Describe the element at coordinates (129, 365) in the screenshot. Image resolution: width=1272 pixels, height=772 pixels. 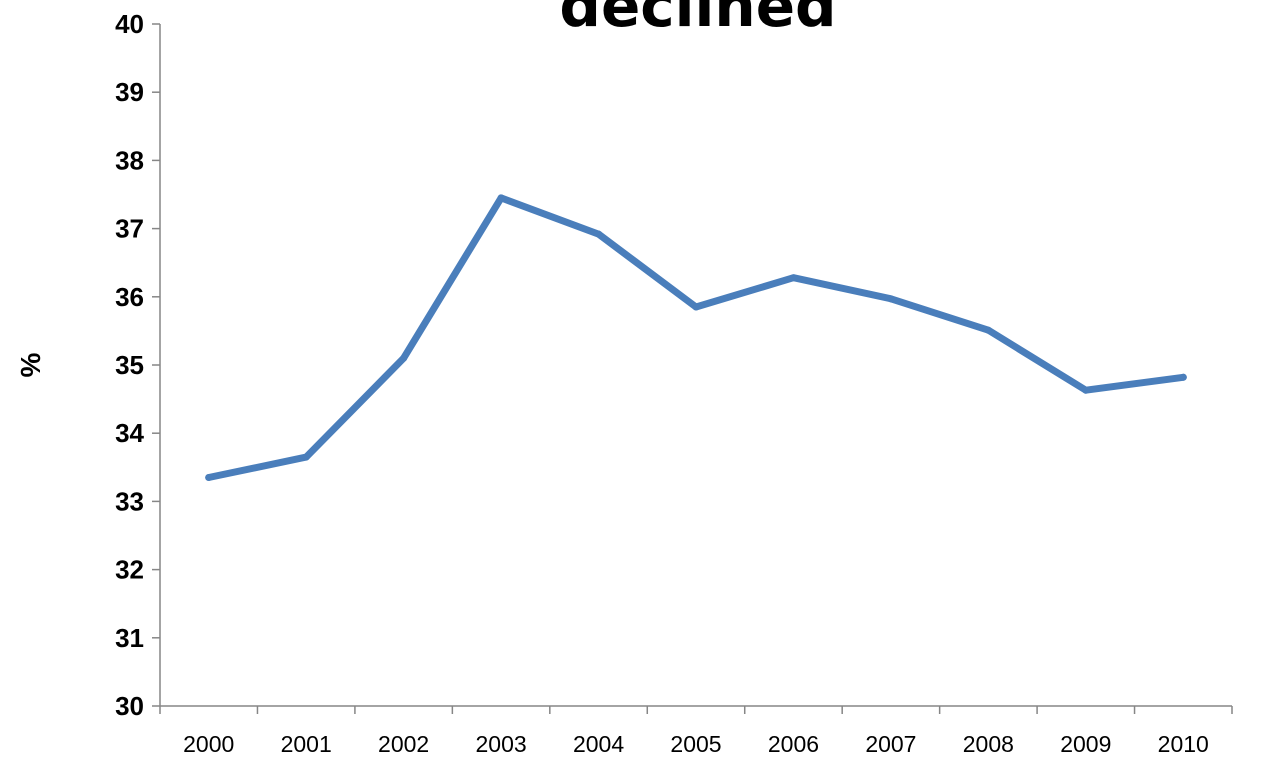
I see `y-tick-label: 35` at that location.